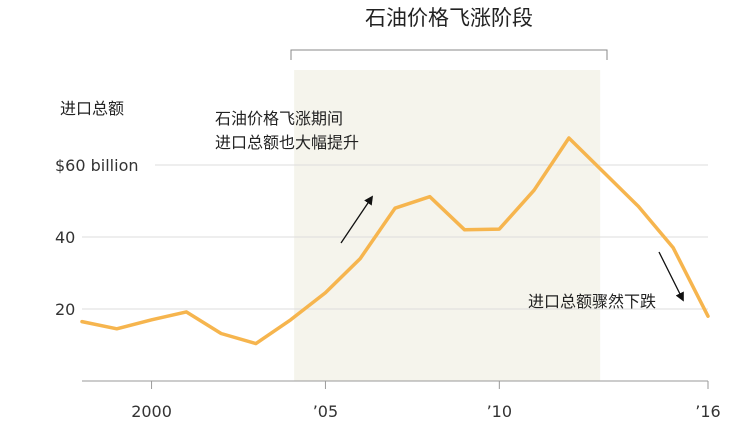 This screenshot has height=433, width=750. I want to click on highlight-period-bracket, so click(449, 54).